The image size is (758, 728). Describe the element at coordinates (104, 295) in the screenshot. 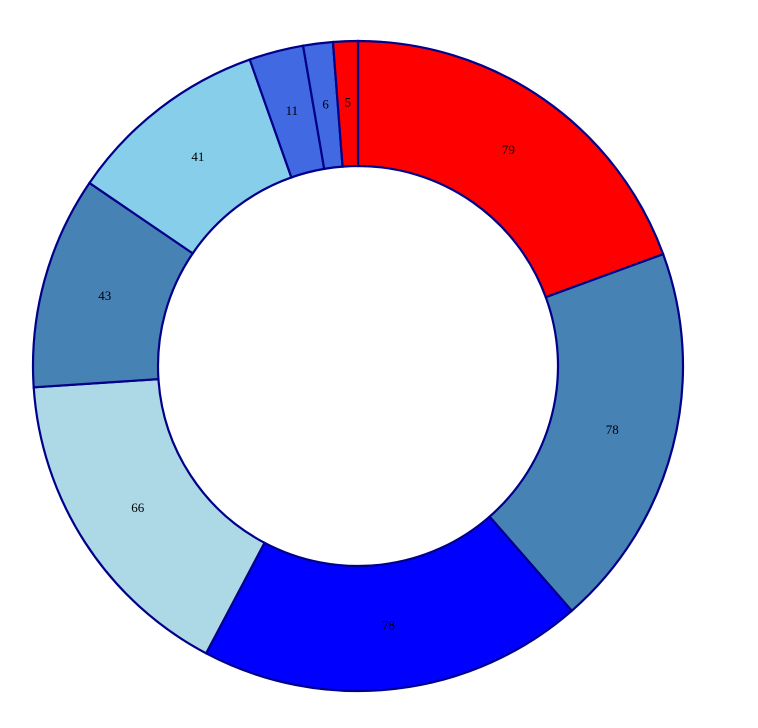

I see `slice-label-5: 43` at that location.